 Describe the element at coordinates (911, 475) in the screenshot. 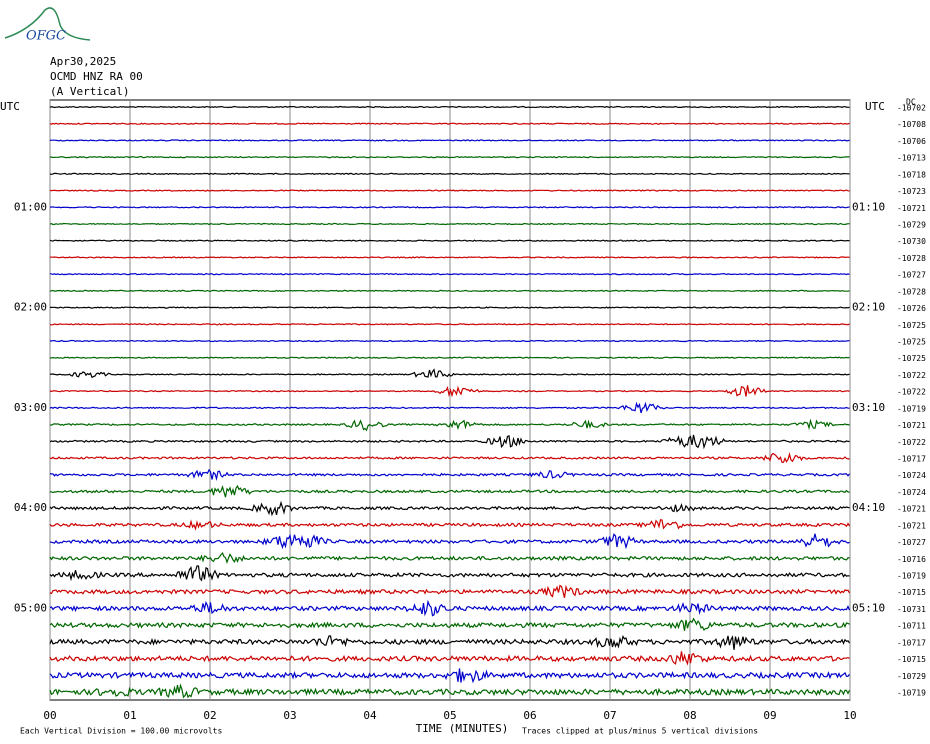

I see `trace-offset: -10724` at that location.